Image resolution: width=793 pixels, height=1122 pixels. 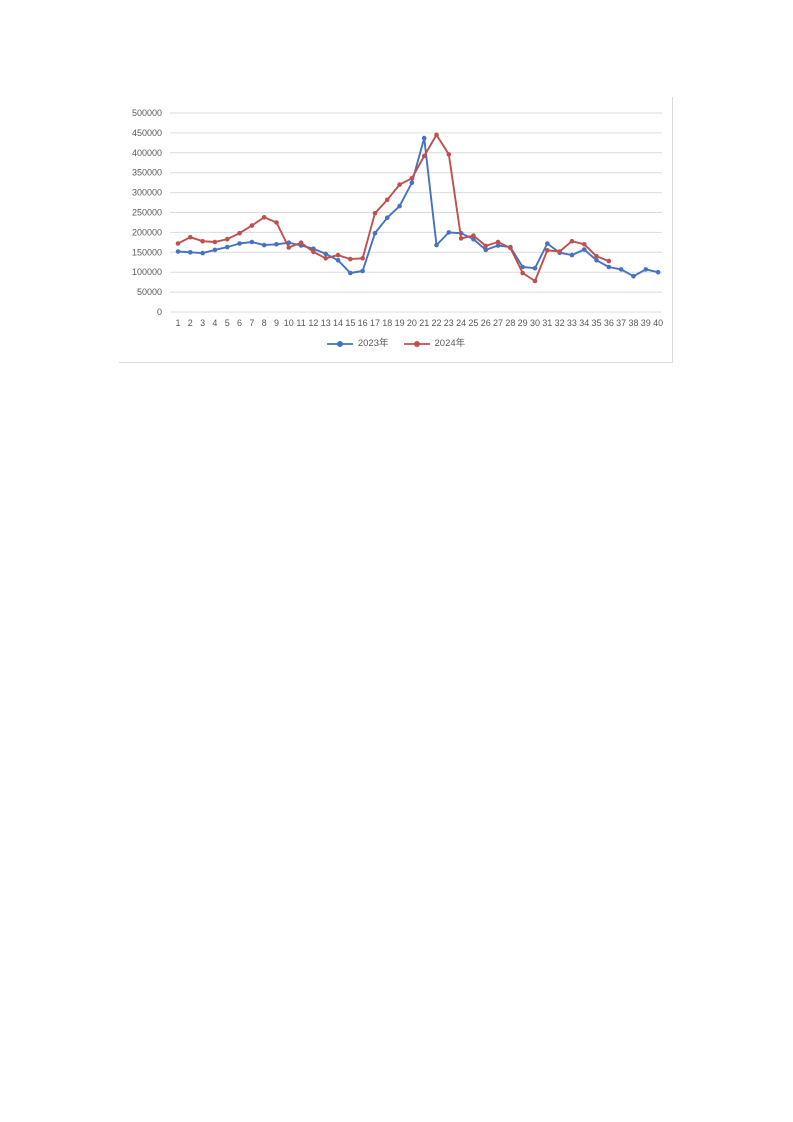 What do you see at coordinates (486, 323) in the screenshot?
I see `x-tick-label: 26` at bounding box center [486, 323].